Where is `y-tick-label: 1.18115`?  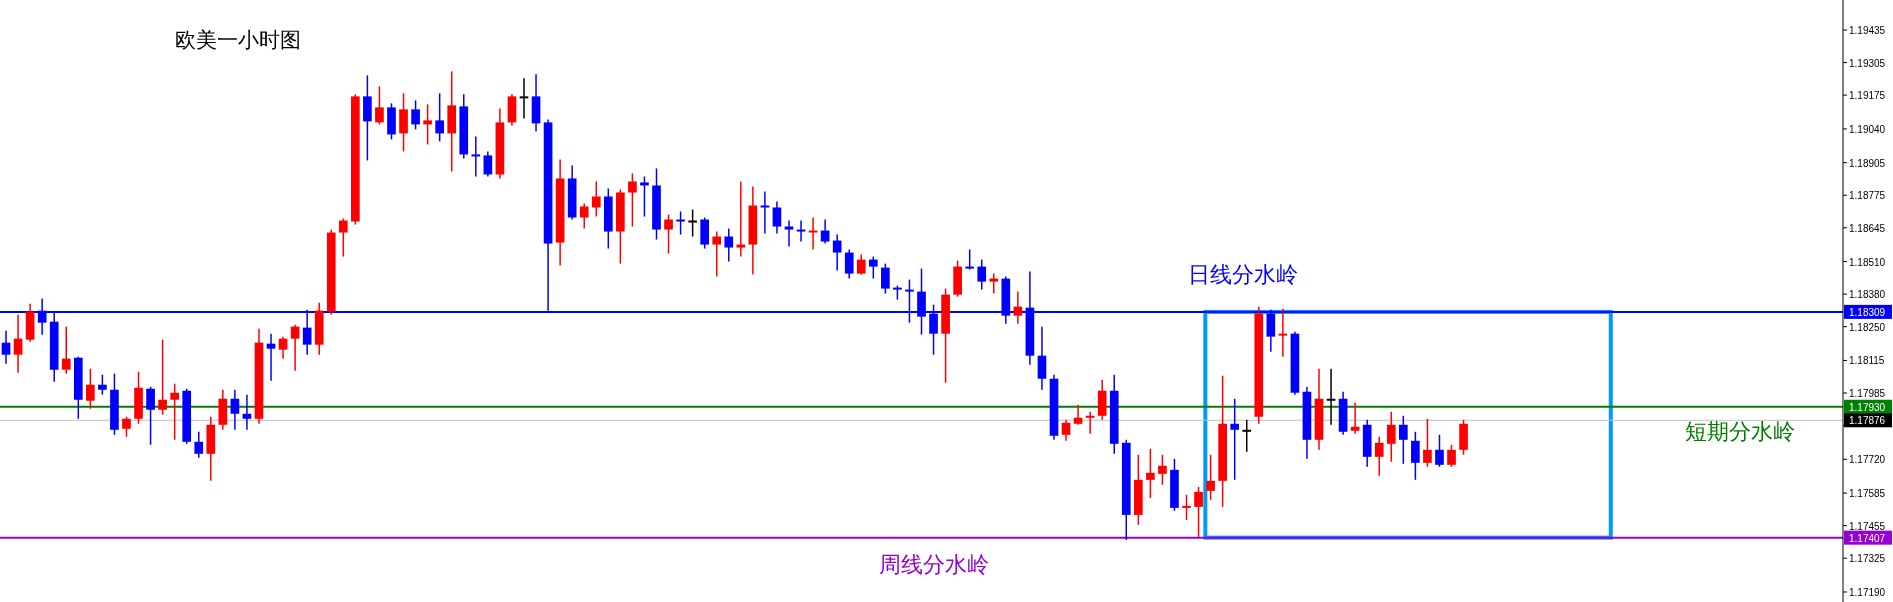 y-tick-label: 1.18115 is located at coordinates (1867, 361).